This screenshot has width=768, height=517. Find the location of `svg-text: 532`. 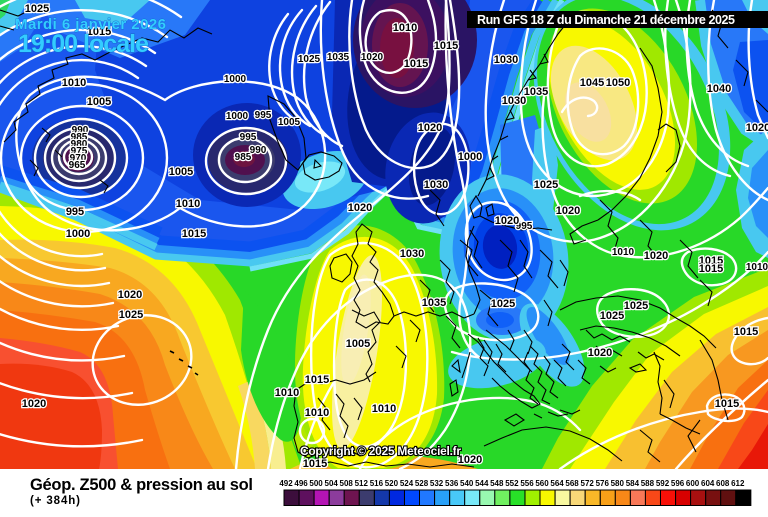

svg-text: 532 is located at coordinates (437, 483).